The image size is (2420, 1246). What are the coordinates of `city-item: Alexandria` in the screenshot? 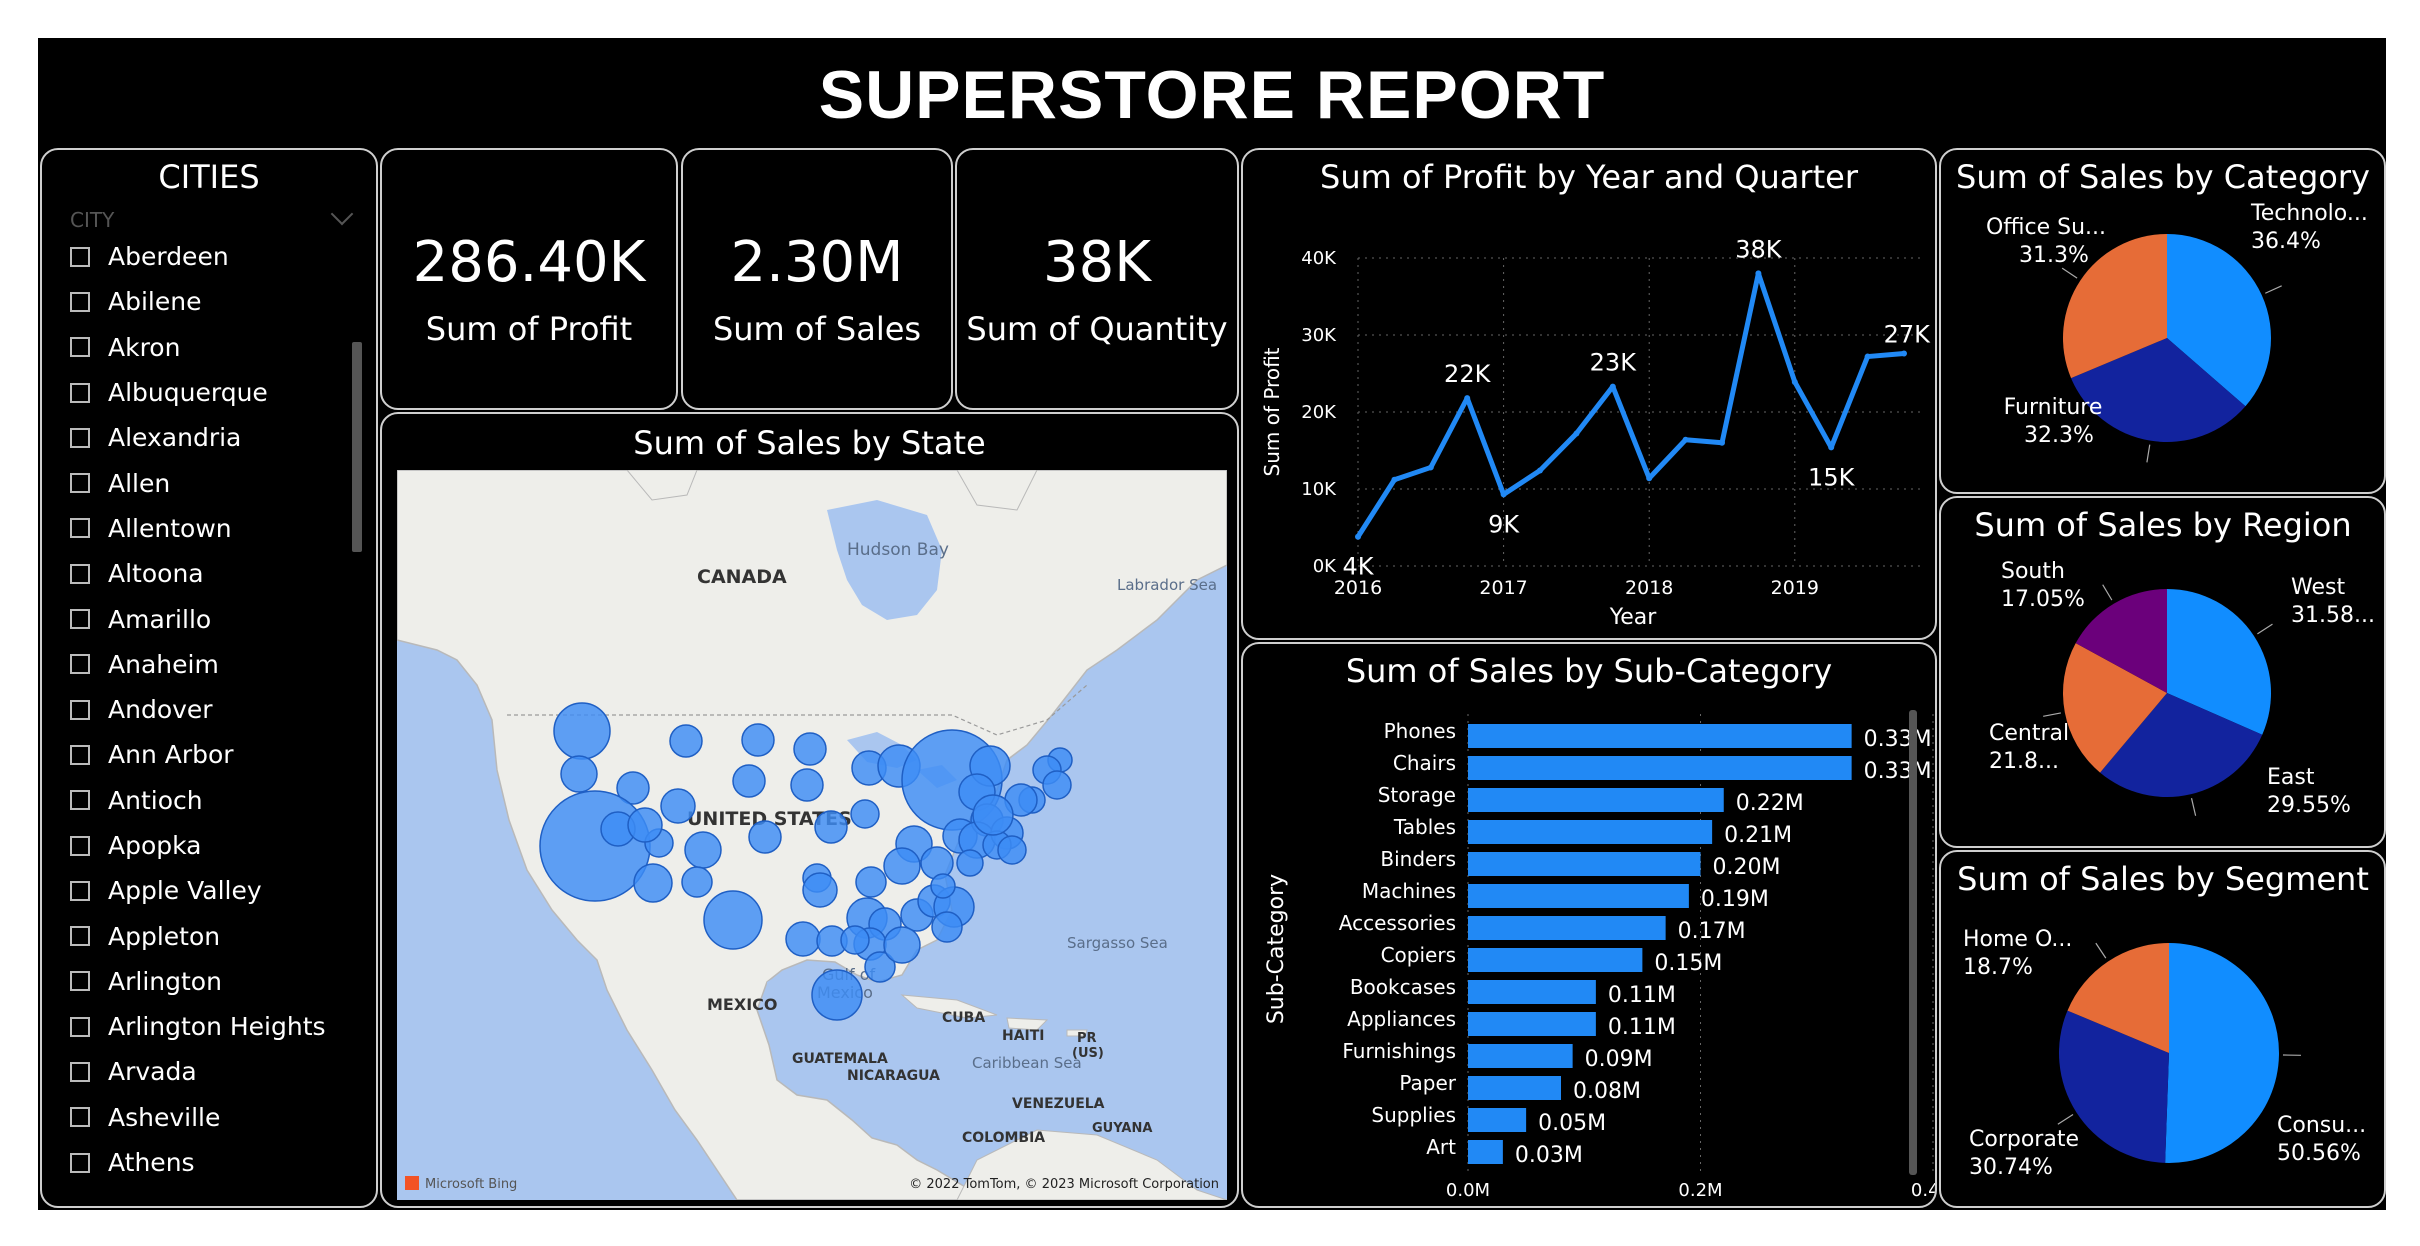 It's located at (220, 437).